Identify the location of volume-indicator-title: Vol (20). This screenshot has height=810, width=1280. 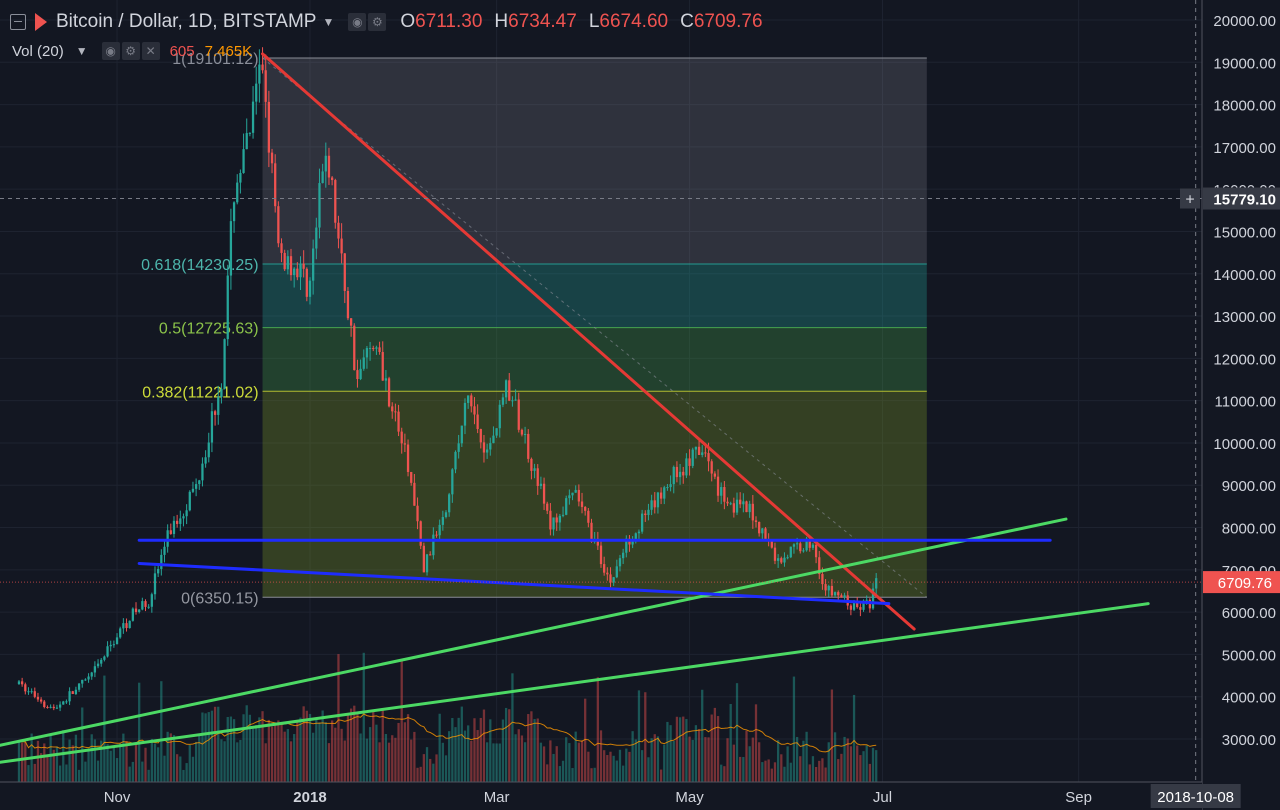
(38, 51).